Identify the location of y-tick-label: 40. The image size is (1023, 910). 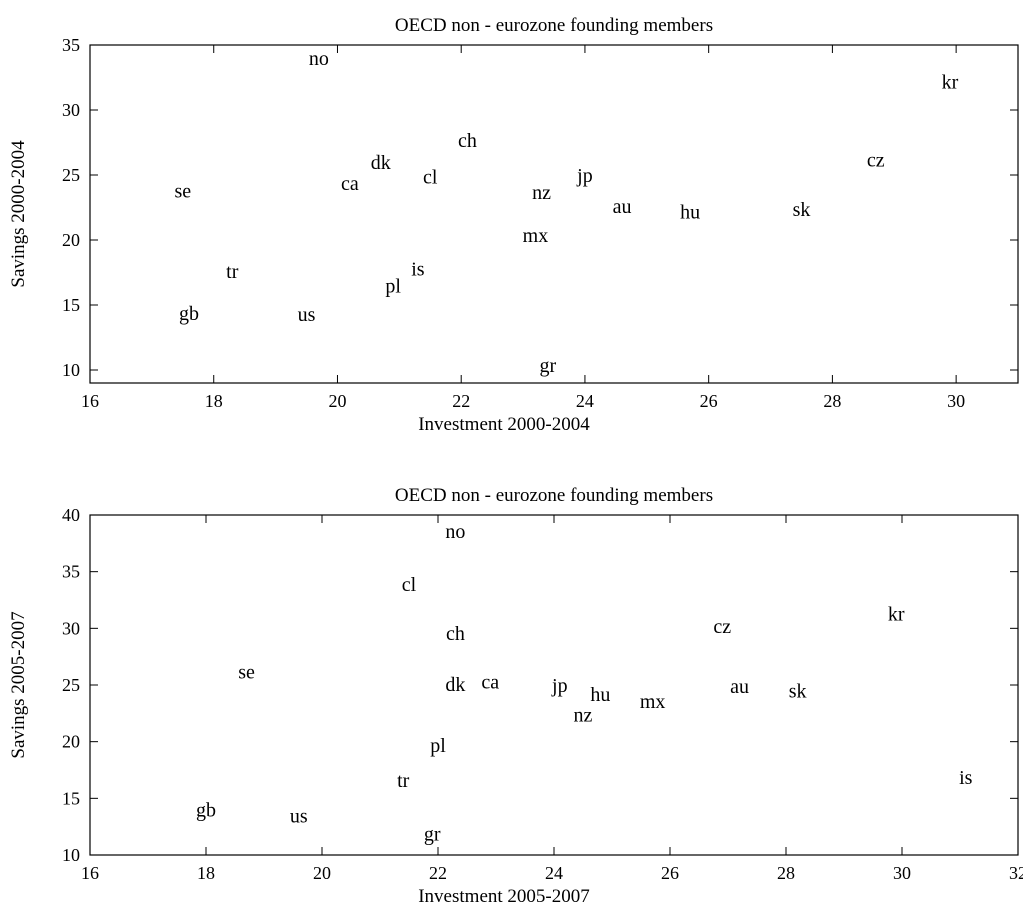
(71, 515).